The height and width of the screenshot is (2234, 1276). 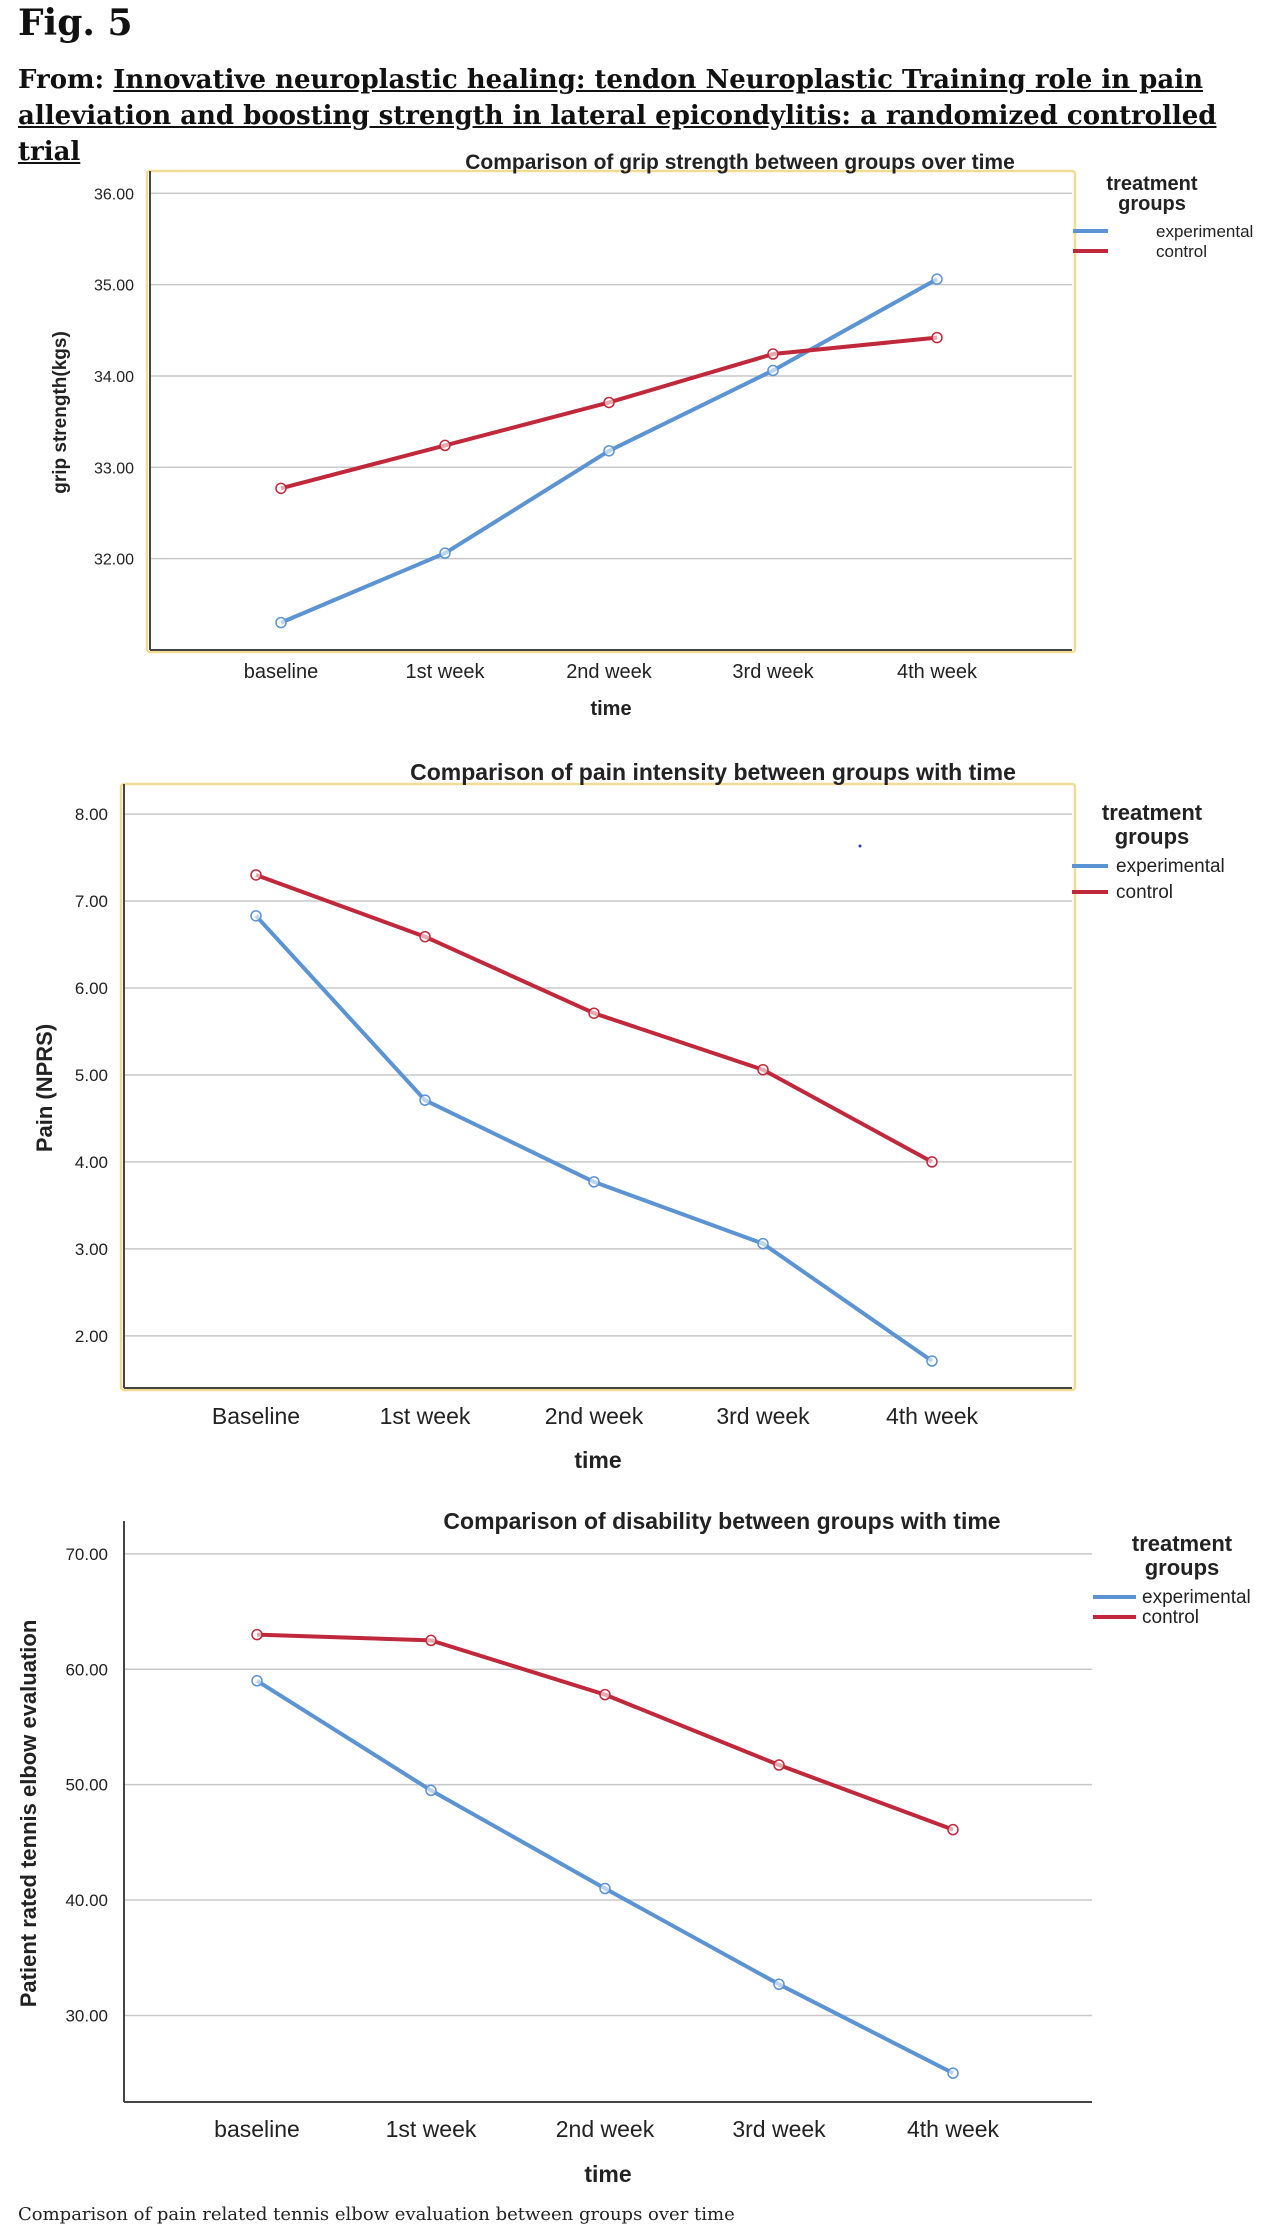 I want to click on y-tick-label: 30.00, so click(x=86, y=2015).